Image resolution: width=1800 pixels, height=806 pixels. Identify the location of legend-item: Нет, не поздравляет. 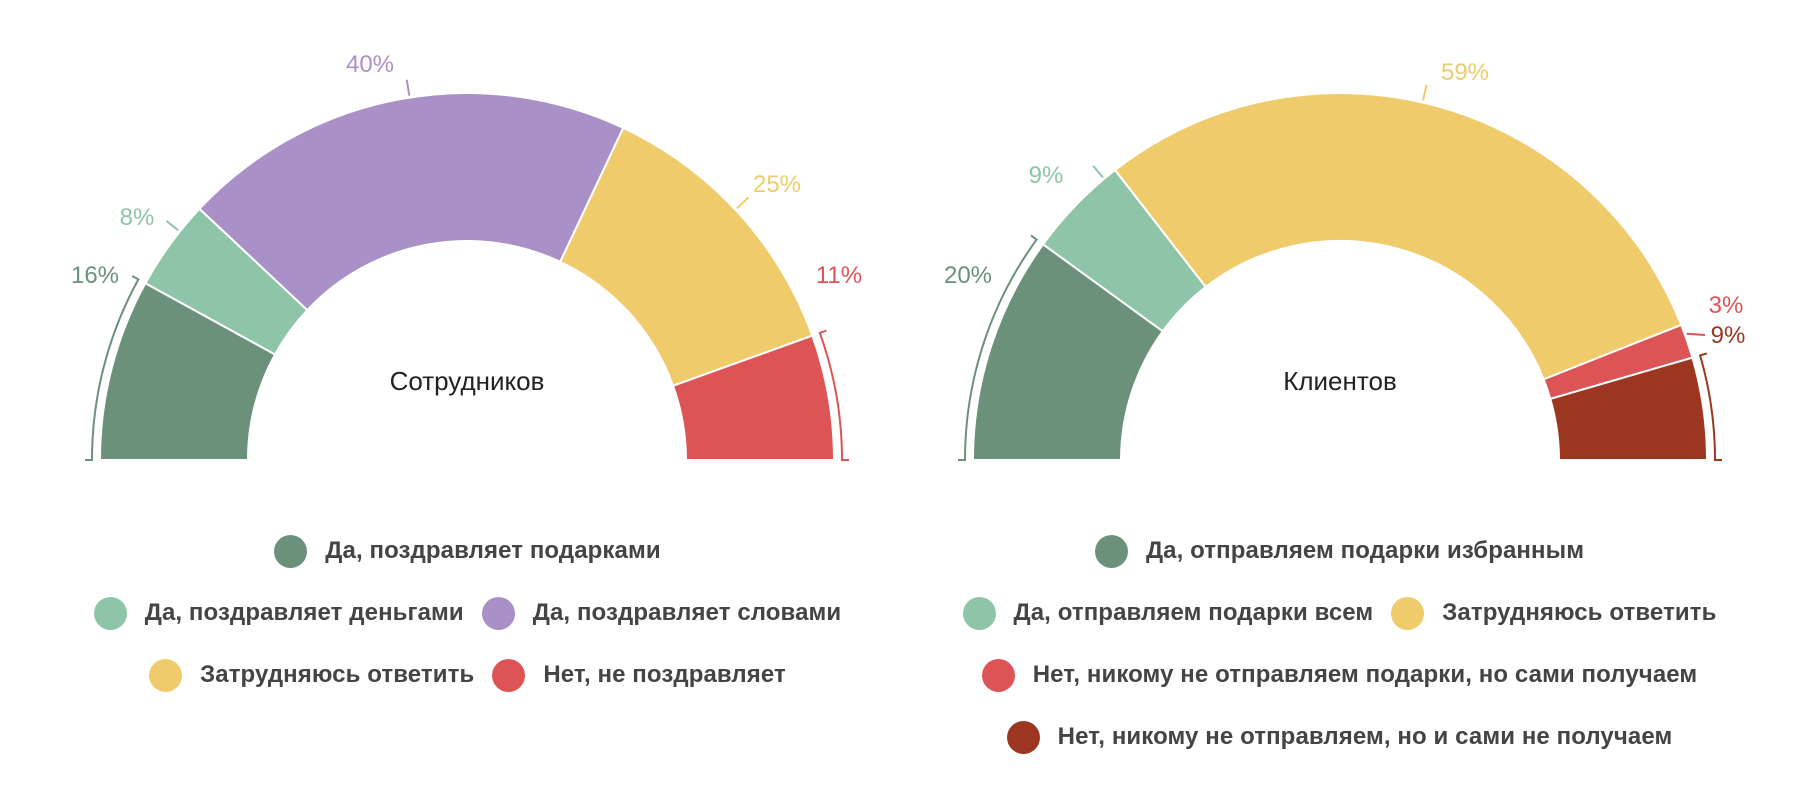
(639, 675).